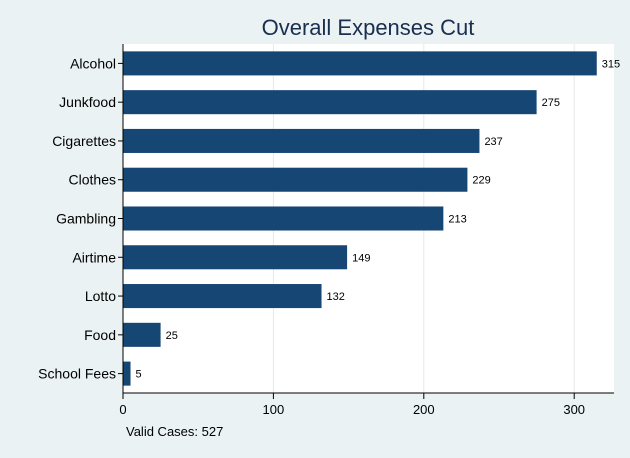 The height and width of the screenshot is (458, 630). Describe the element at coordinates (174, 431) in the screenshot. I see `valid-cases-note: Valid Cases: 527` at that location.